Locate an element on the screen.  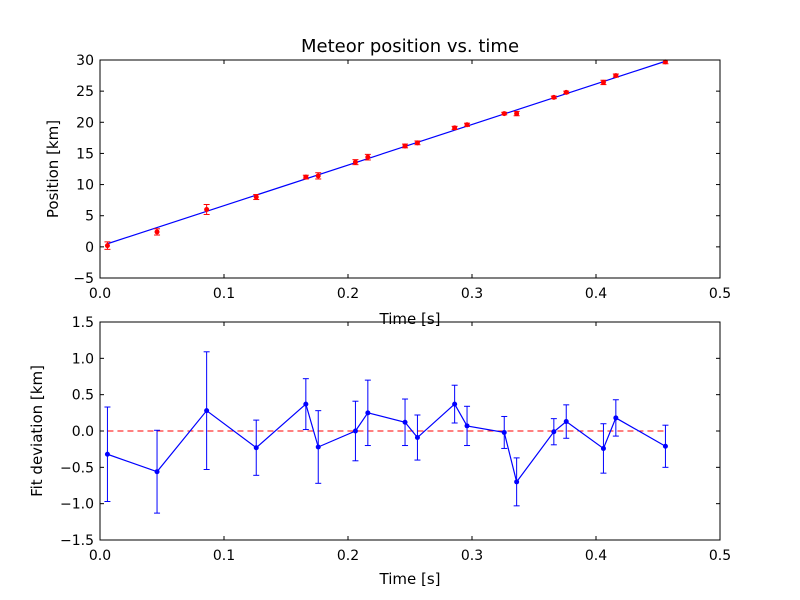
y-tick-label: 0.0 is located at coordinates (83, 432).